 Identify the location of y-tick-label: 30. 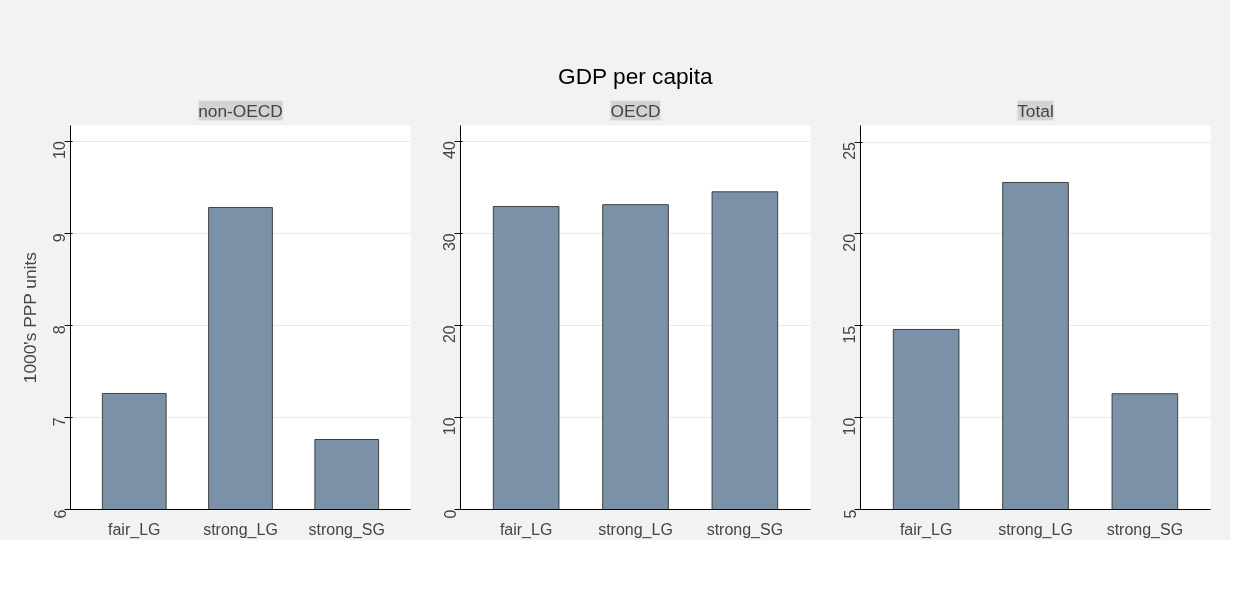
(450, 242).